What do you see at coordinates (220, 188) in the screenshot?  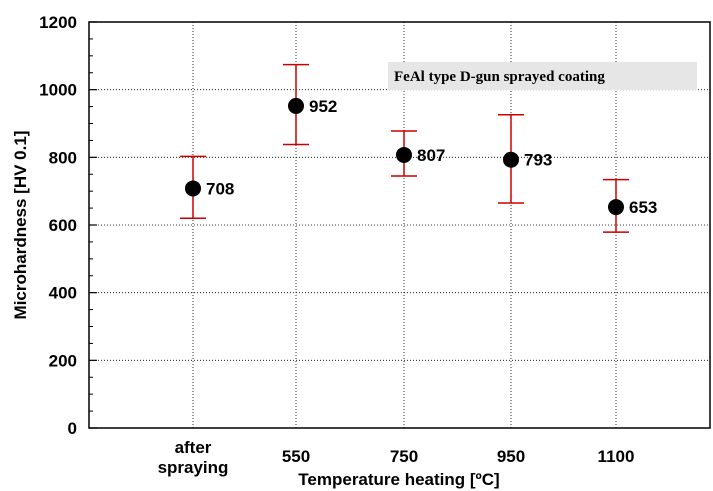 I see `data-label: 708` at bounding box center [220, 188].